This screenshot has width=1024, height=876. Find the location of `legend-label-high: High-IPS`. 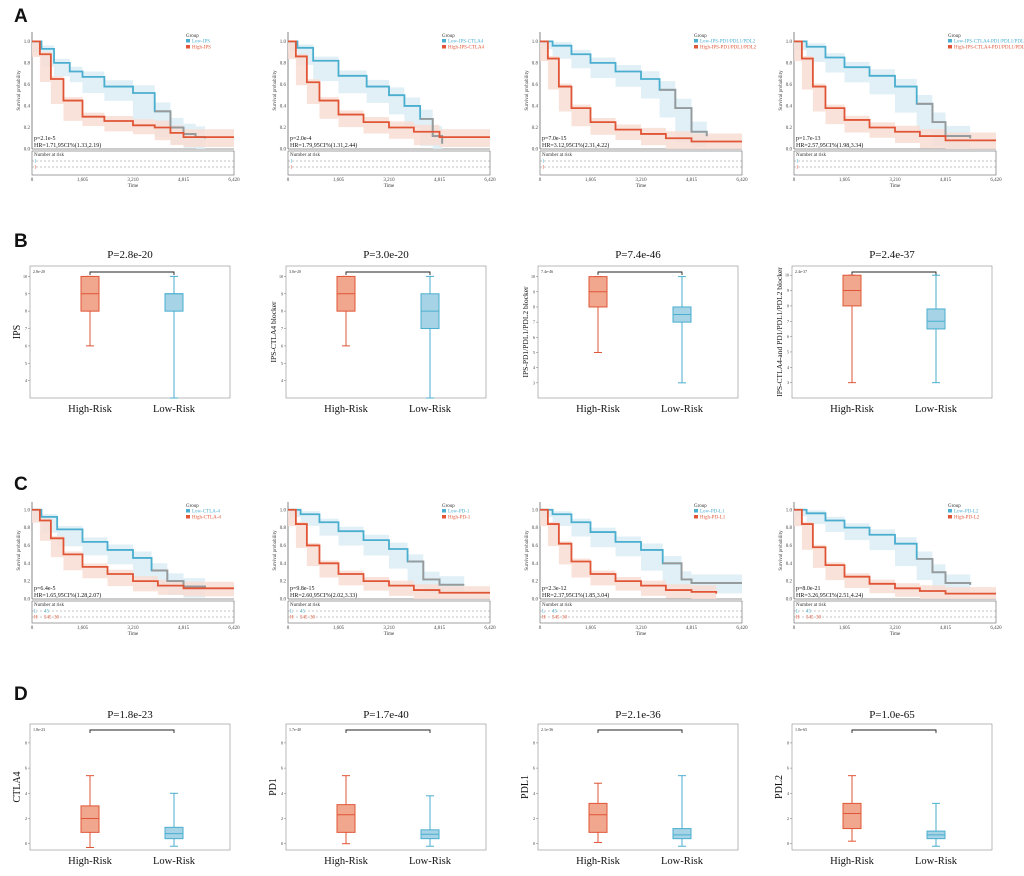

legend-label-high: High-IPS is located at coordinates (201, 48).